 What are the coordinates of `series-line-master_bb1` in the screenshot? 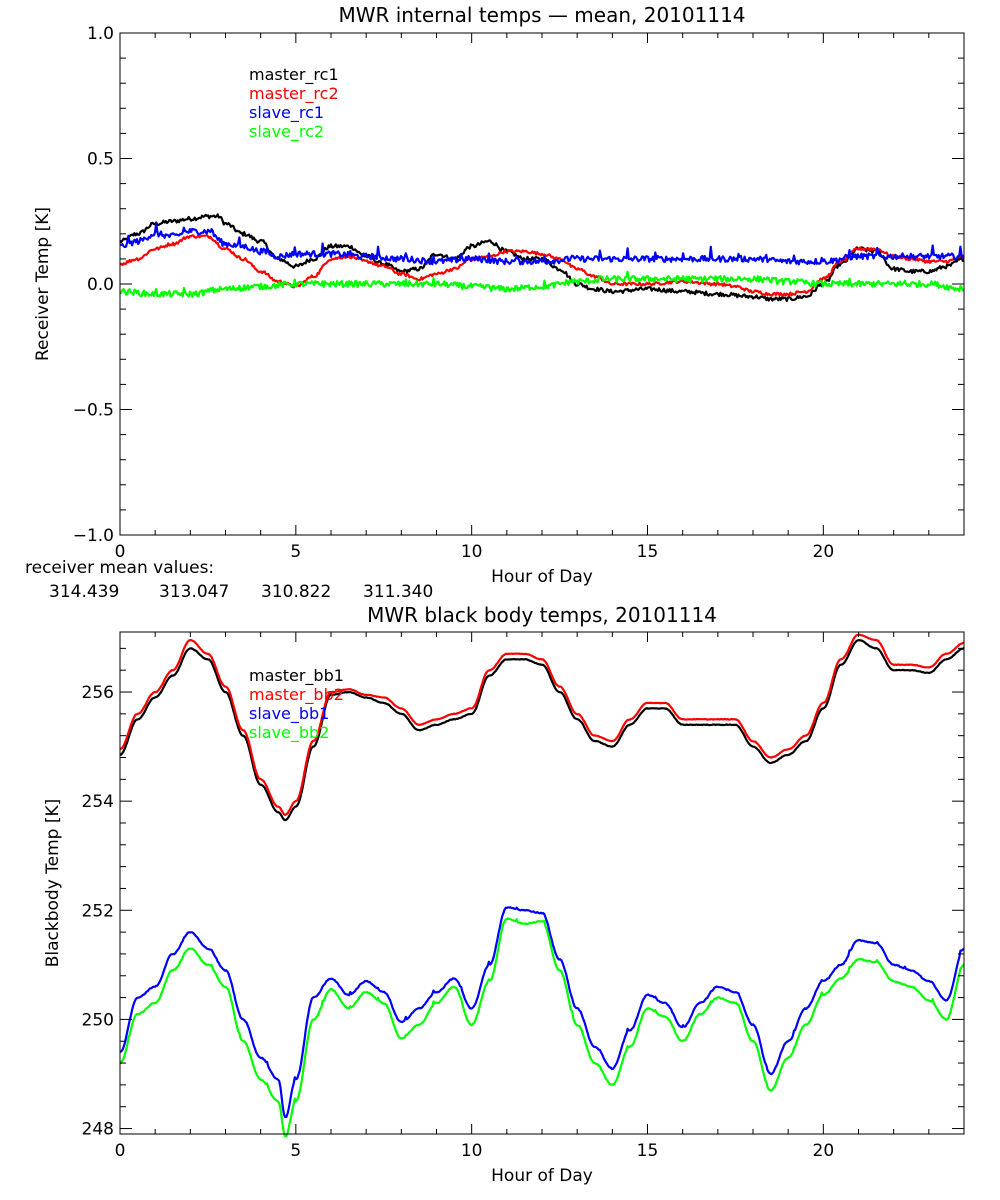 It's located at (542, 730).